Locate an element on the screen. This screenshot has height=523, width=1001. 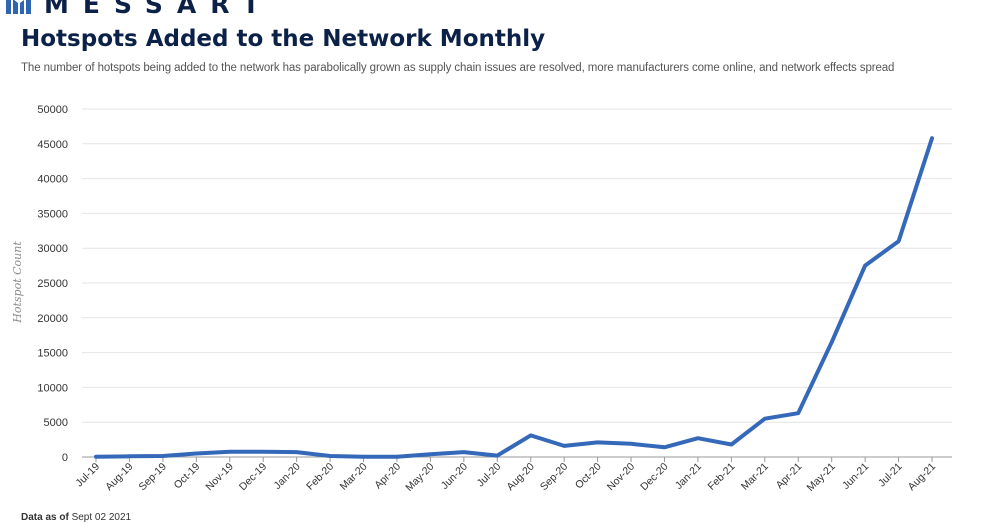
y-tick-label: 35000 is located at coordinates (52, 214).